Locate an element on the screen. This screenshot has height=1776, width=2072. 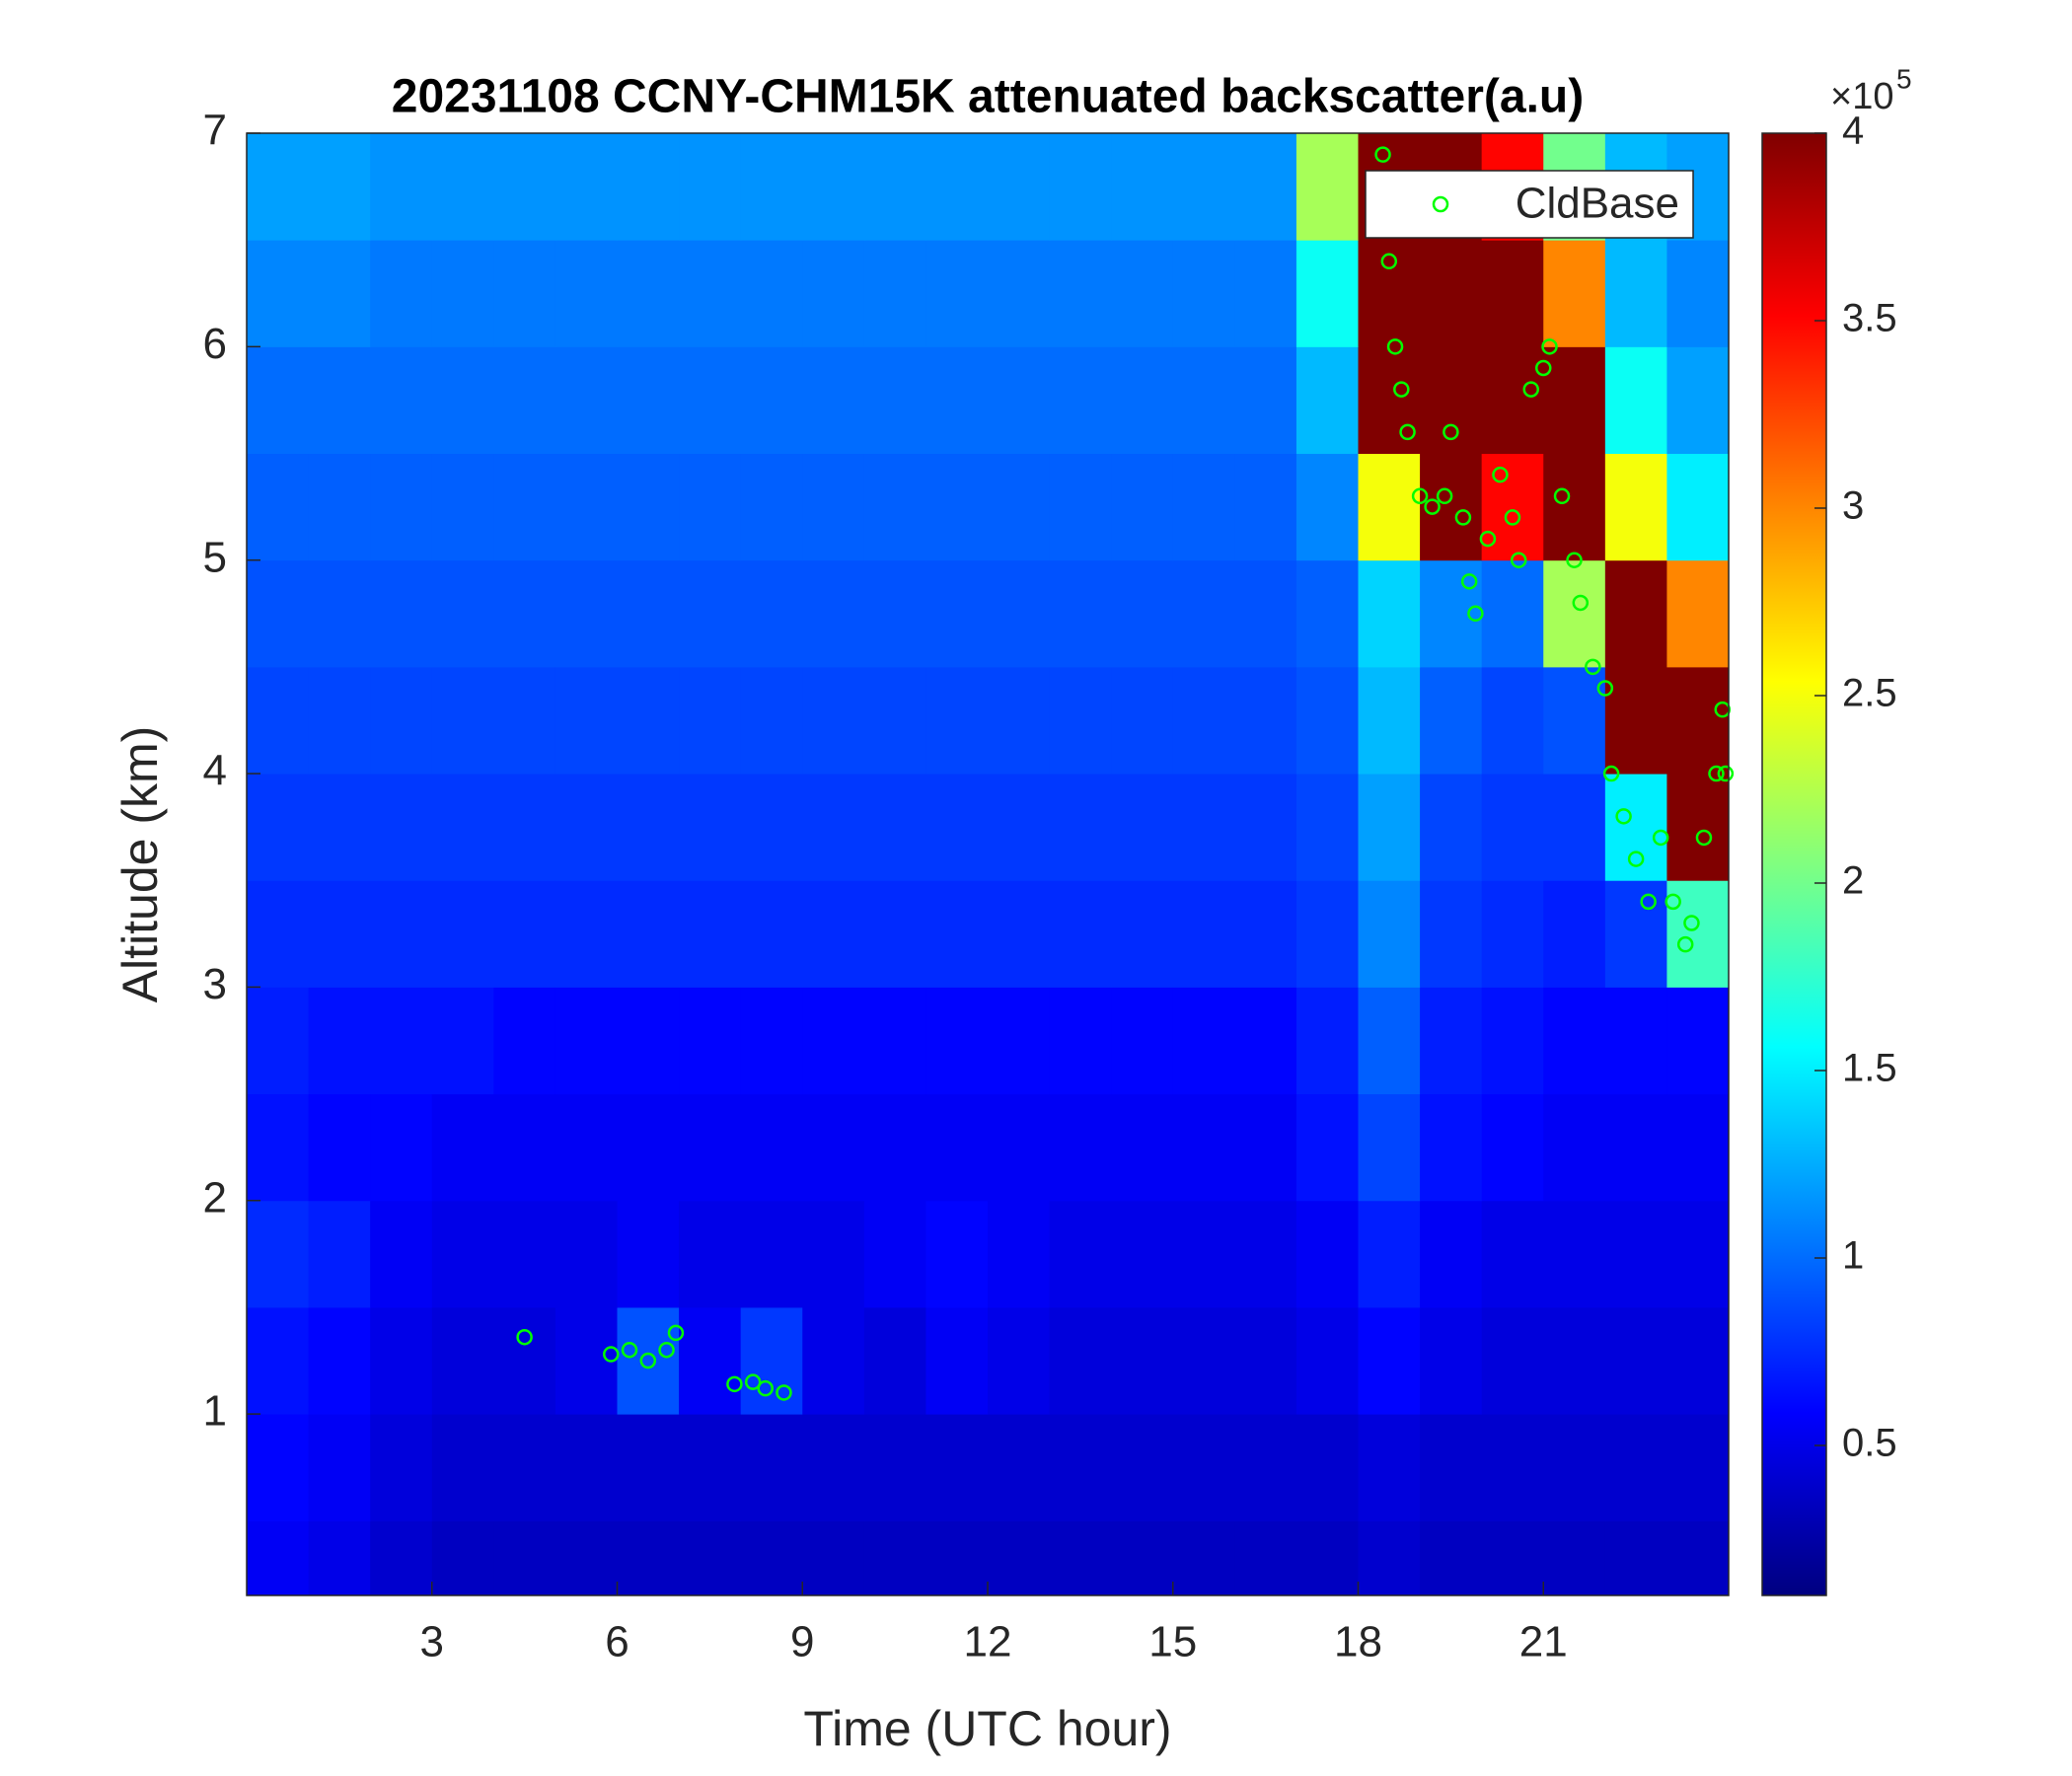
y-tick-label: 3 is located at coordinates (215, 984).